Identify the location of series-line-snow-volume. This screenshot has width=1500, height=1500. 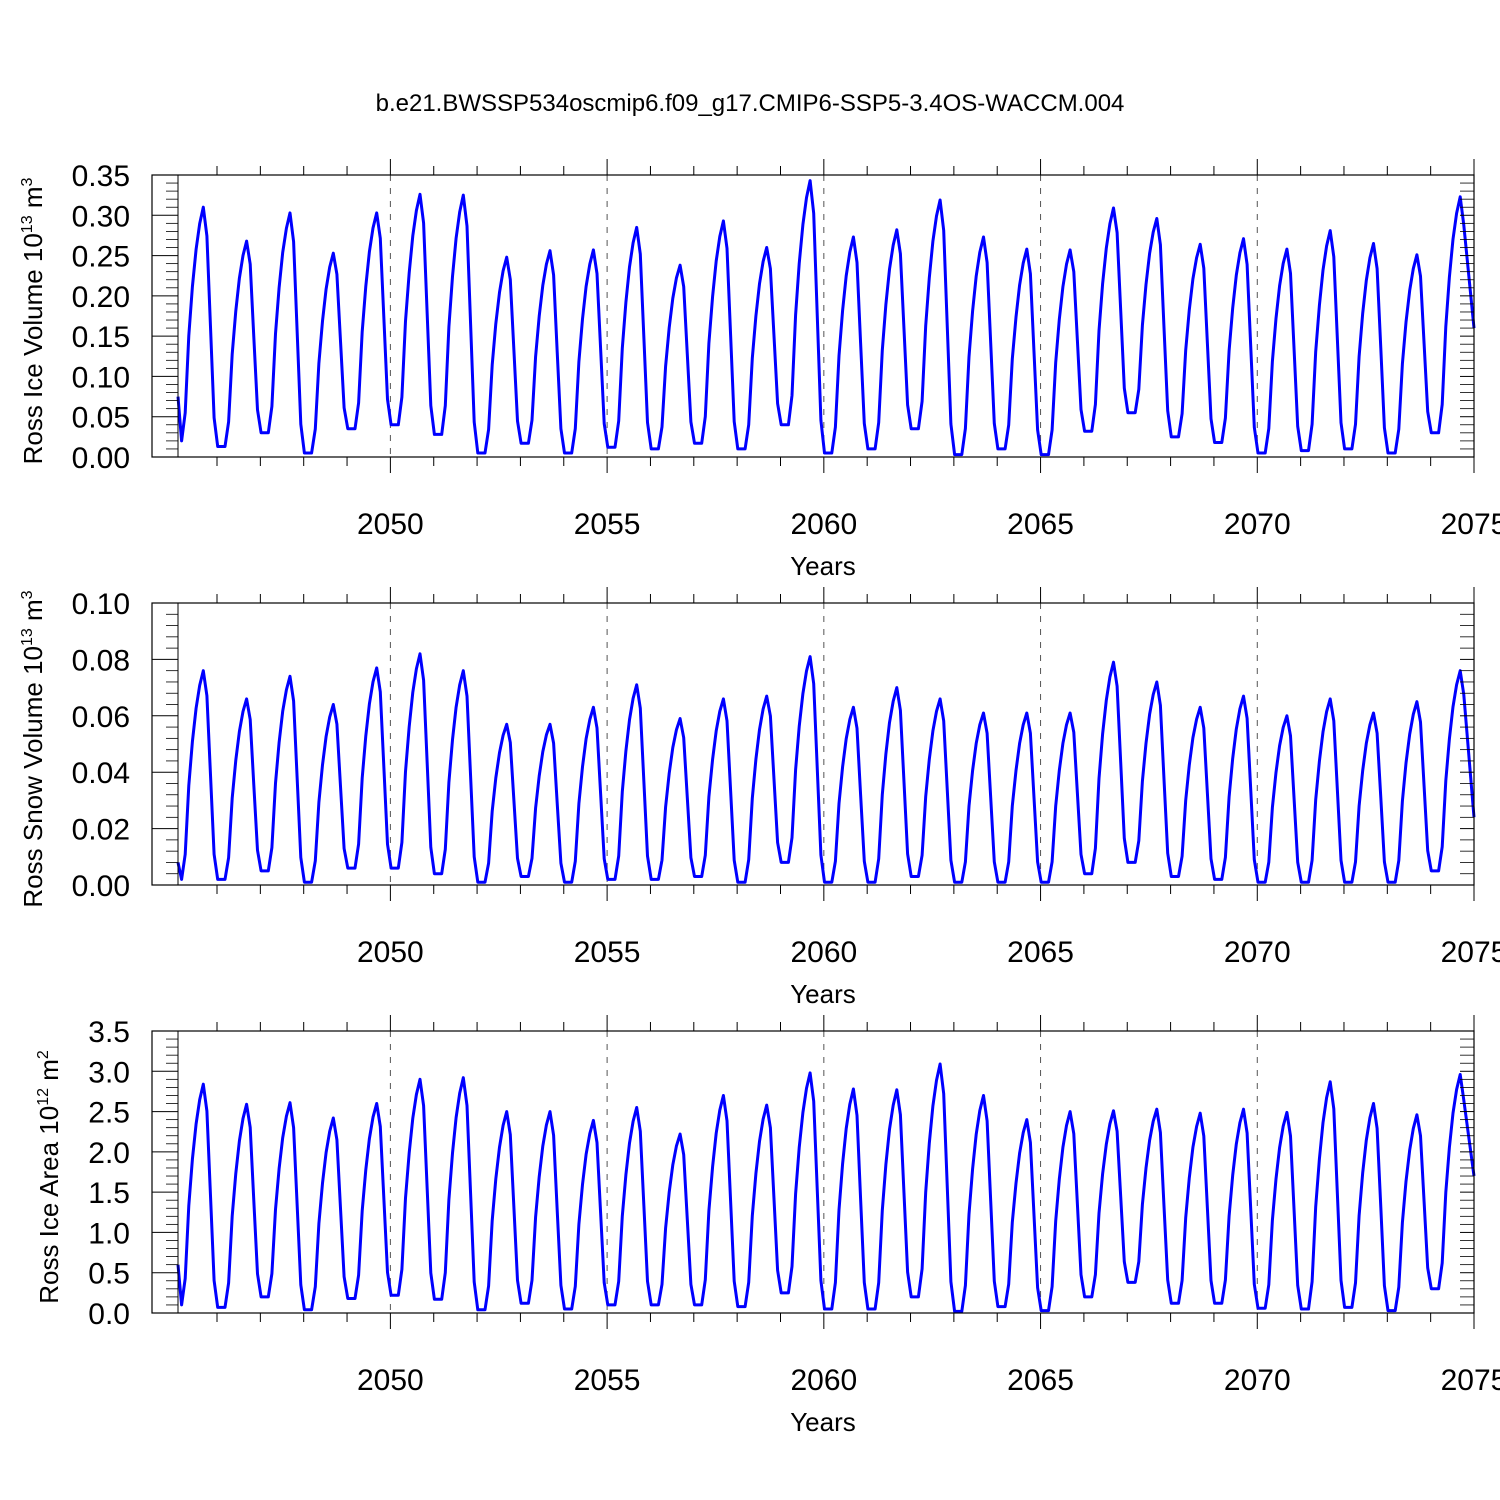
(826, 768).